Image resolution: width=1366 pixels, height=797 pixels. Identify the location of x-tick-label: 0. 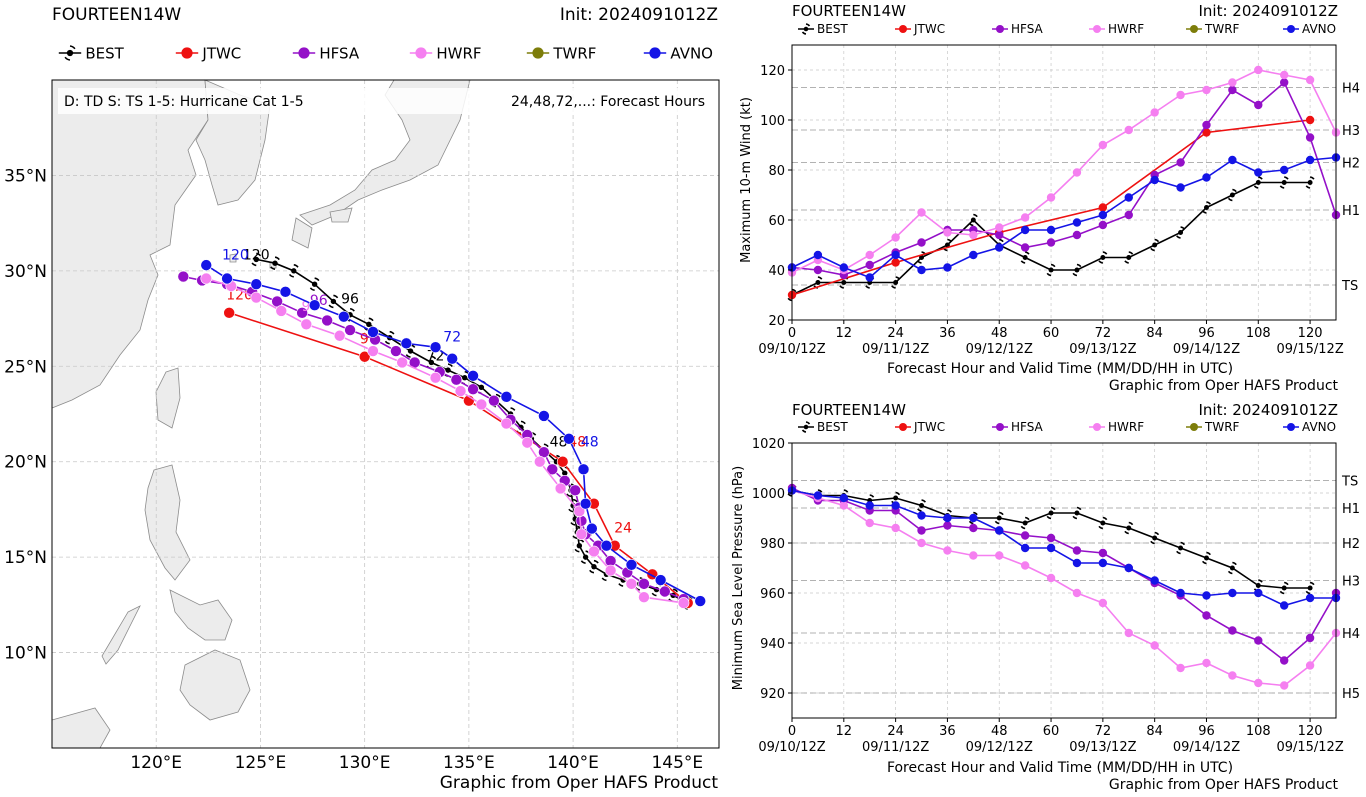
(792, 333).